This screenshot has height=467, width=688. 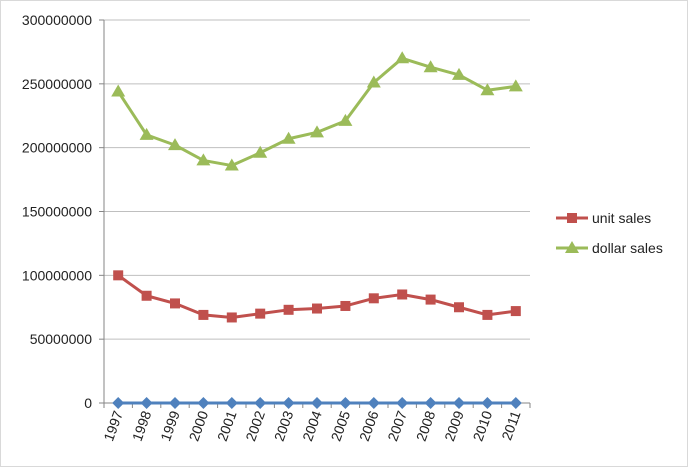 I want to click on y-tick-label: 100000000, so click(x=57, y=275).